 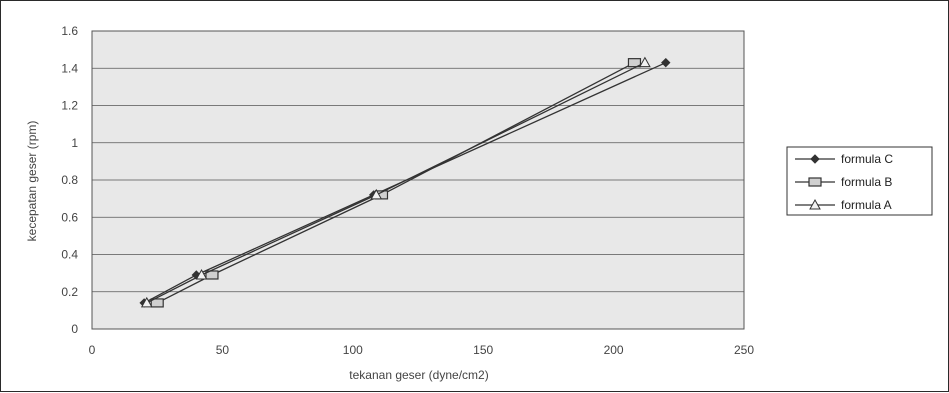 I want to click on y-tick-label: 0, so click(x=74, y=329).